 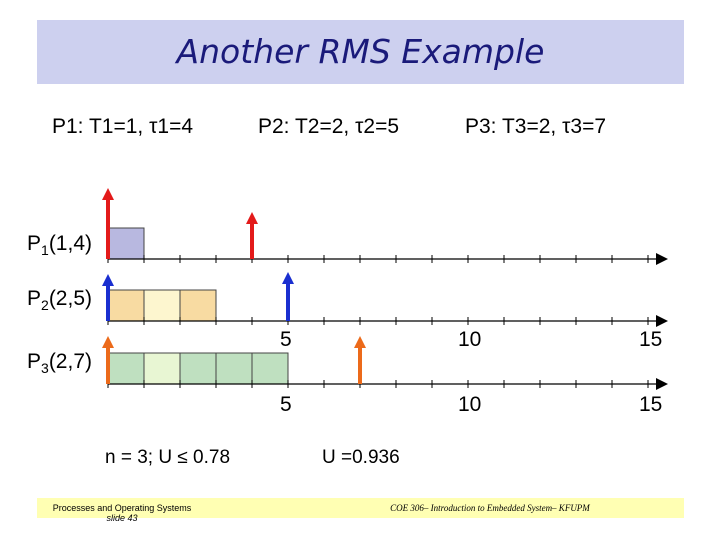 What do you see at coordinates (286, 404) in the screenshot?
I see `axis-label-5-lower: 5` at bounding box center [286, 404].